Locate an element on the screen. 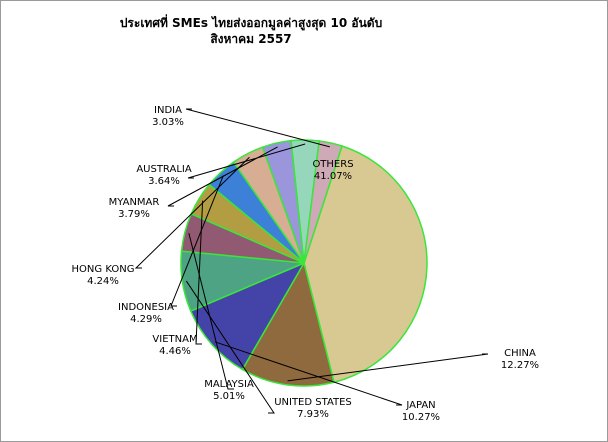  slice-value-united-states: 7.93% is located at coordinates (313, 414).